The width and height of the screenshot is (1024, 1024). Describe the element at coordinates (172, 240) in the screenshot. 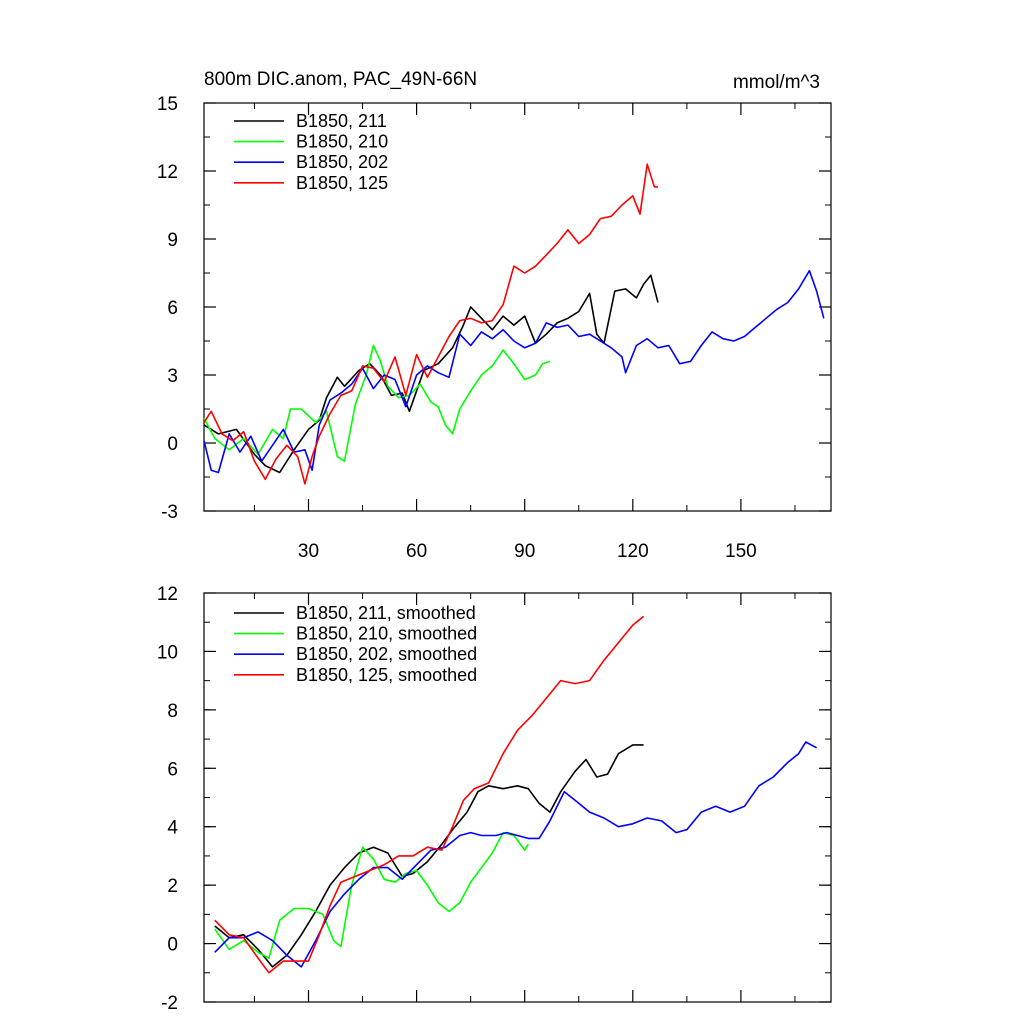

I see `y-tick-label: 9` at that location.